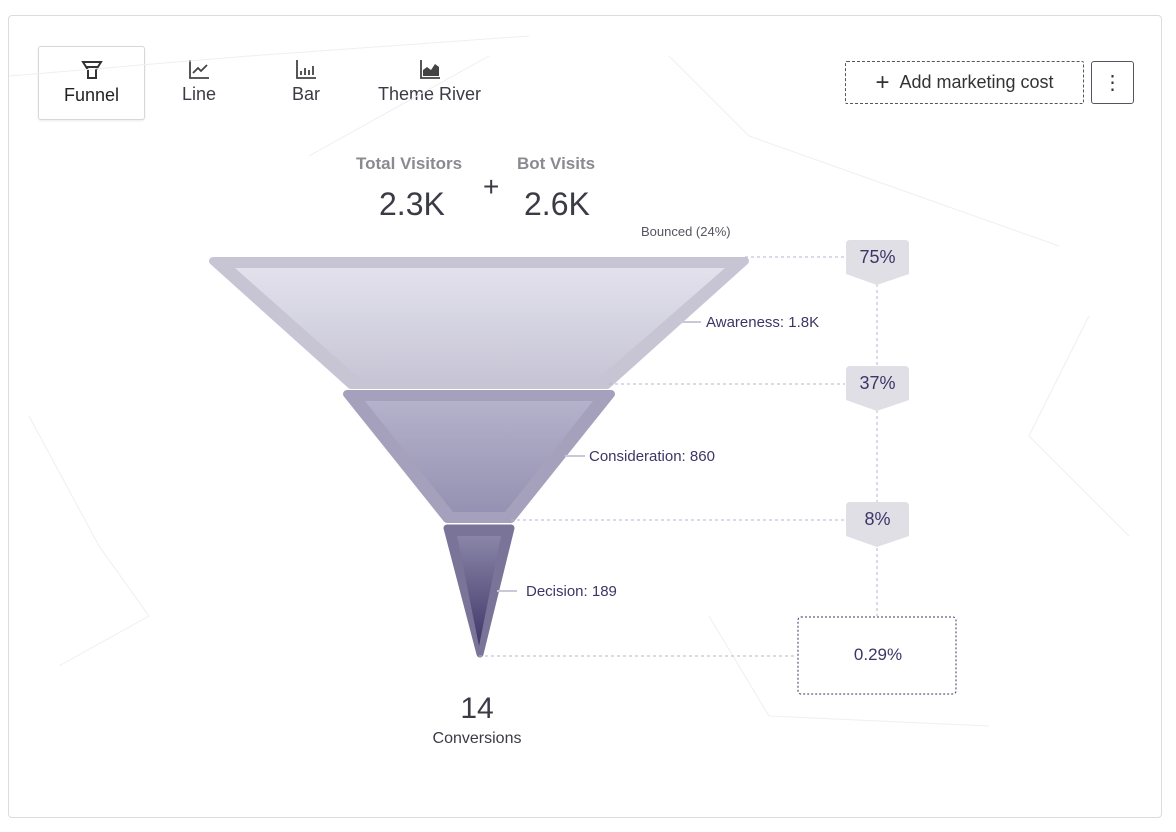 Image resolution: width=1176 pixels, height=832 pixels. What do you see at coordinates (429, 69) in the screenshot?
I see `area-chart-icon` at bounding box center [429, 69].